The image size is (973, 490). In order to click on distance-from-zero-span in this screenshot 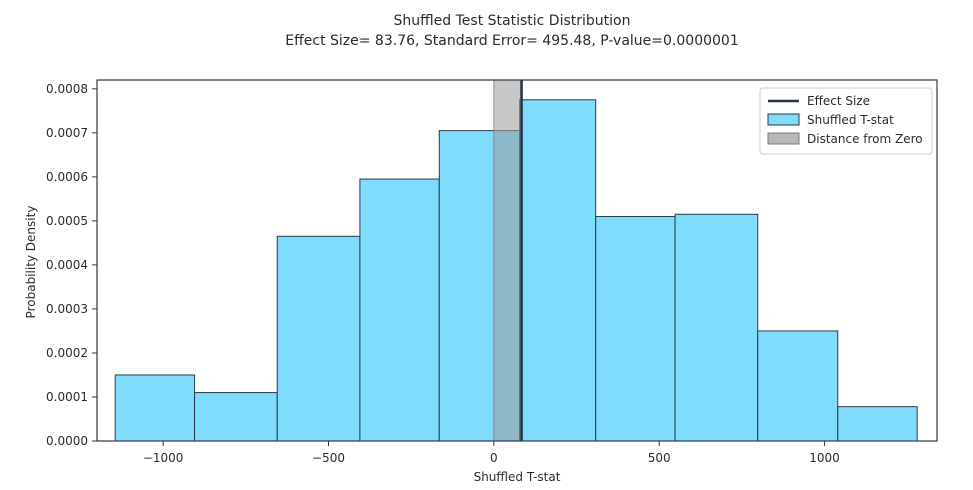, I will do `click(507, 260)`.